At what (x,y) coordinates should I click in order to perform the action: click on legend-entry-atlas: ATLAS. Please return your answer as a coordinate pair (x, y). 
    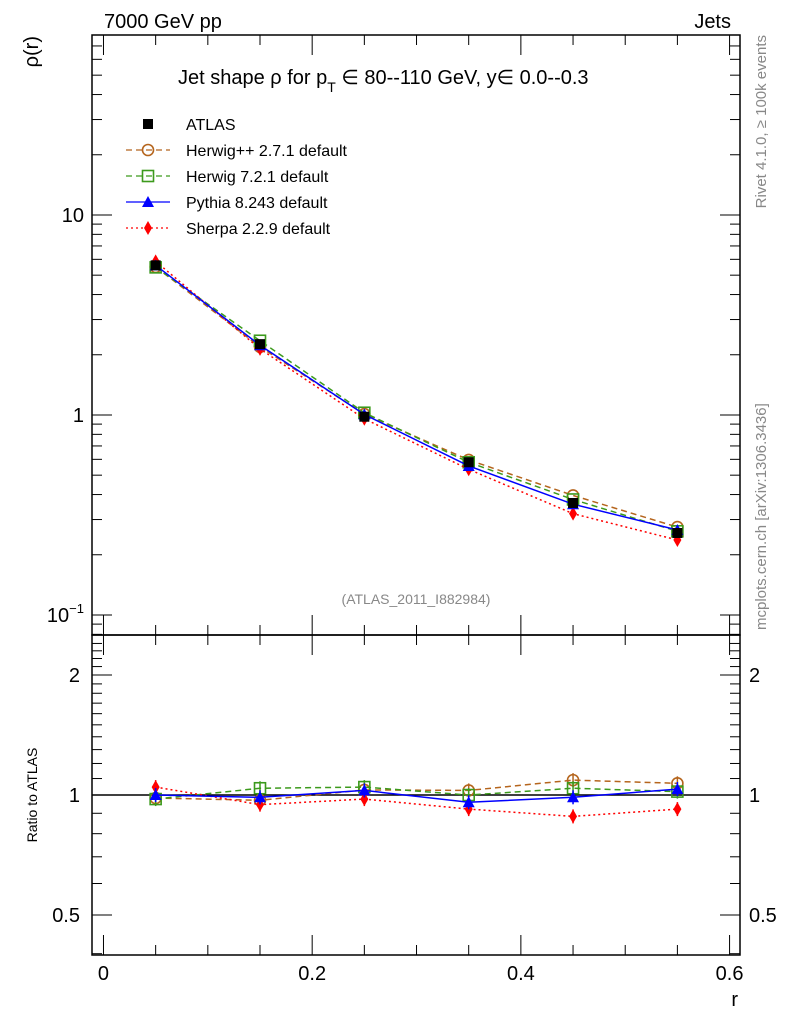
    Looking at the image, I should click on (189, 125).